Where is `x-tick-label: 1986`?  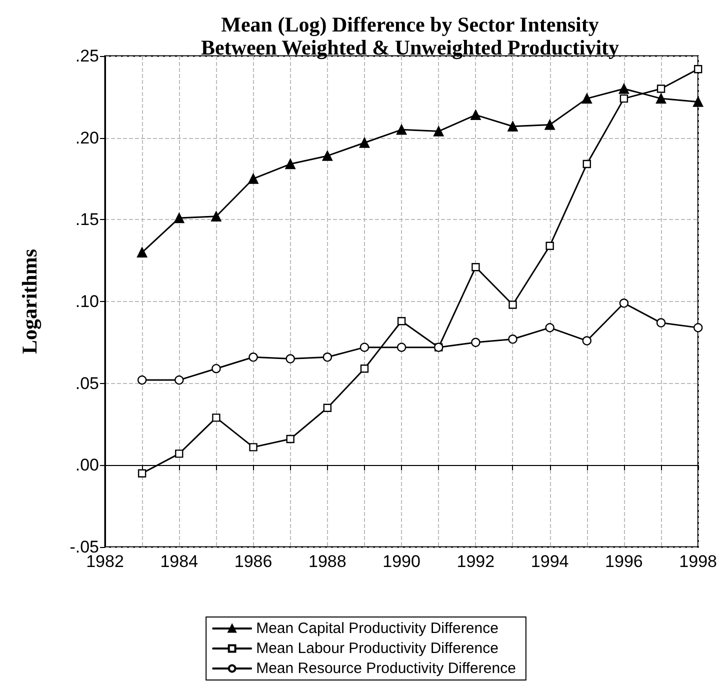 x-tick-label: 1986 is located at coordinates (253, 561).